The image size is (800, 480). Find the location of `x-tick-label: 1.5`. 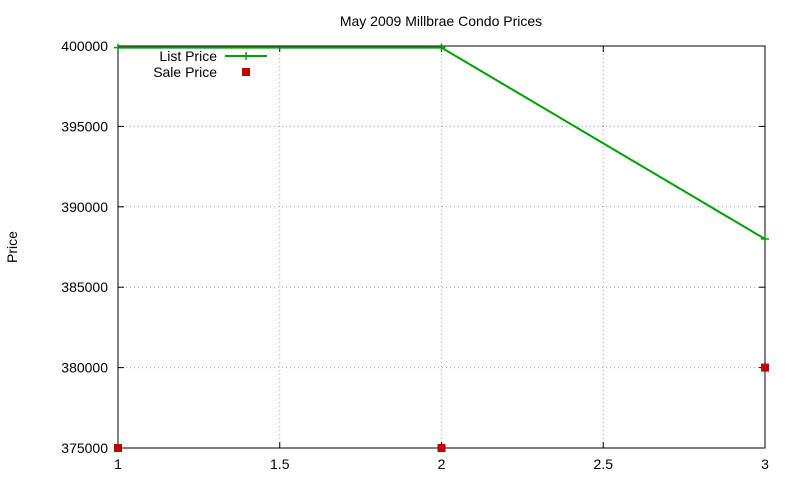

x-tick-label: 1.5 is located at coordinates (280, 464).